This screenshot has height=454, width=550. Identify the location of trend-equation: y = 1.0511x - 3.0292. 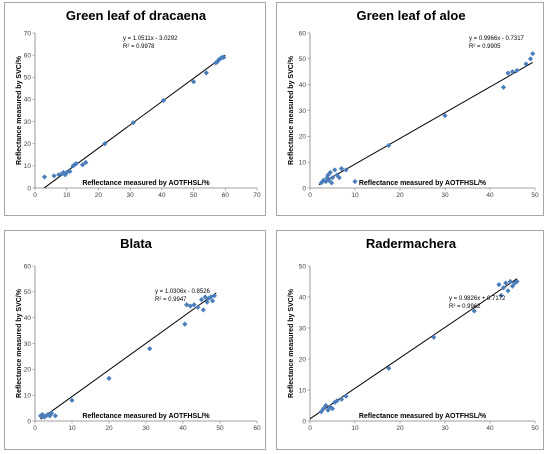
(150, 39).